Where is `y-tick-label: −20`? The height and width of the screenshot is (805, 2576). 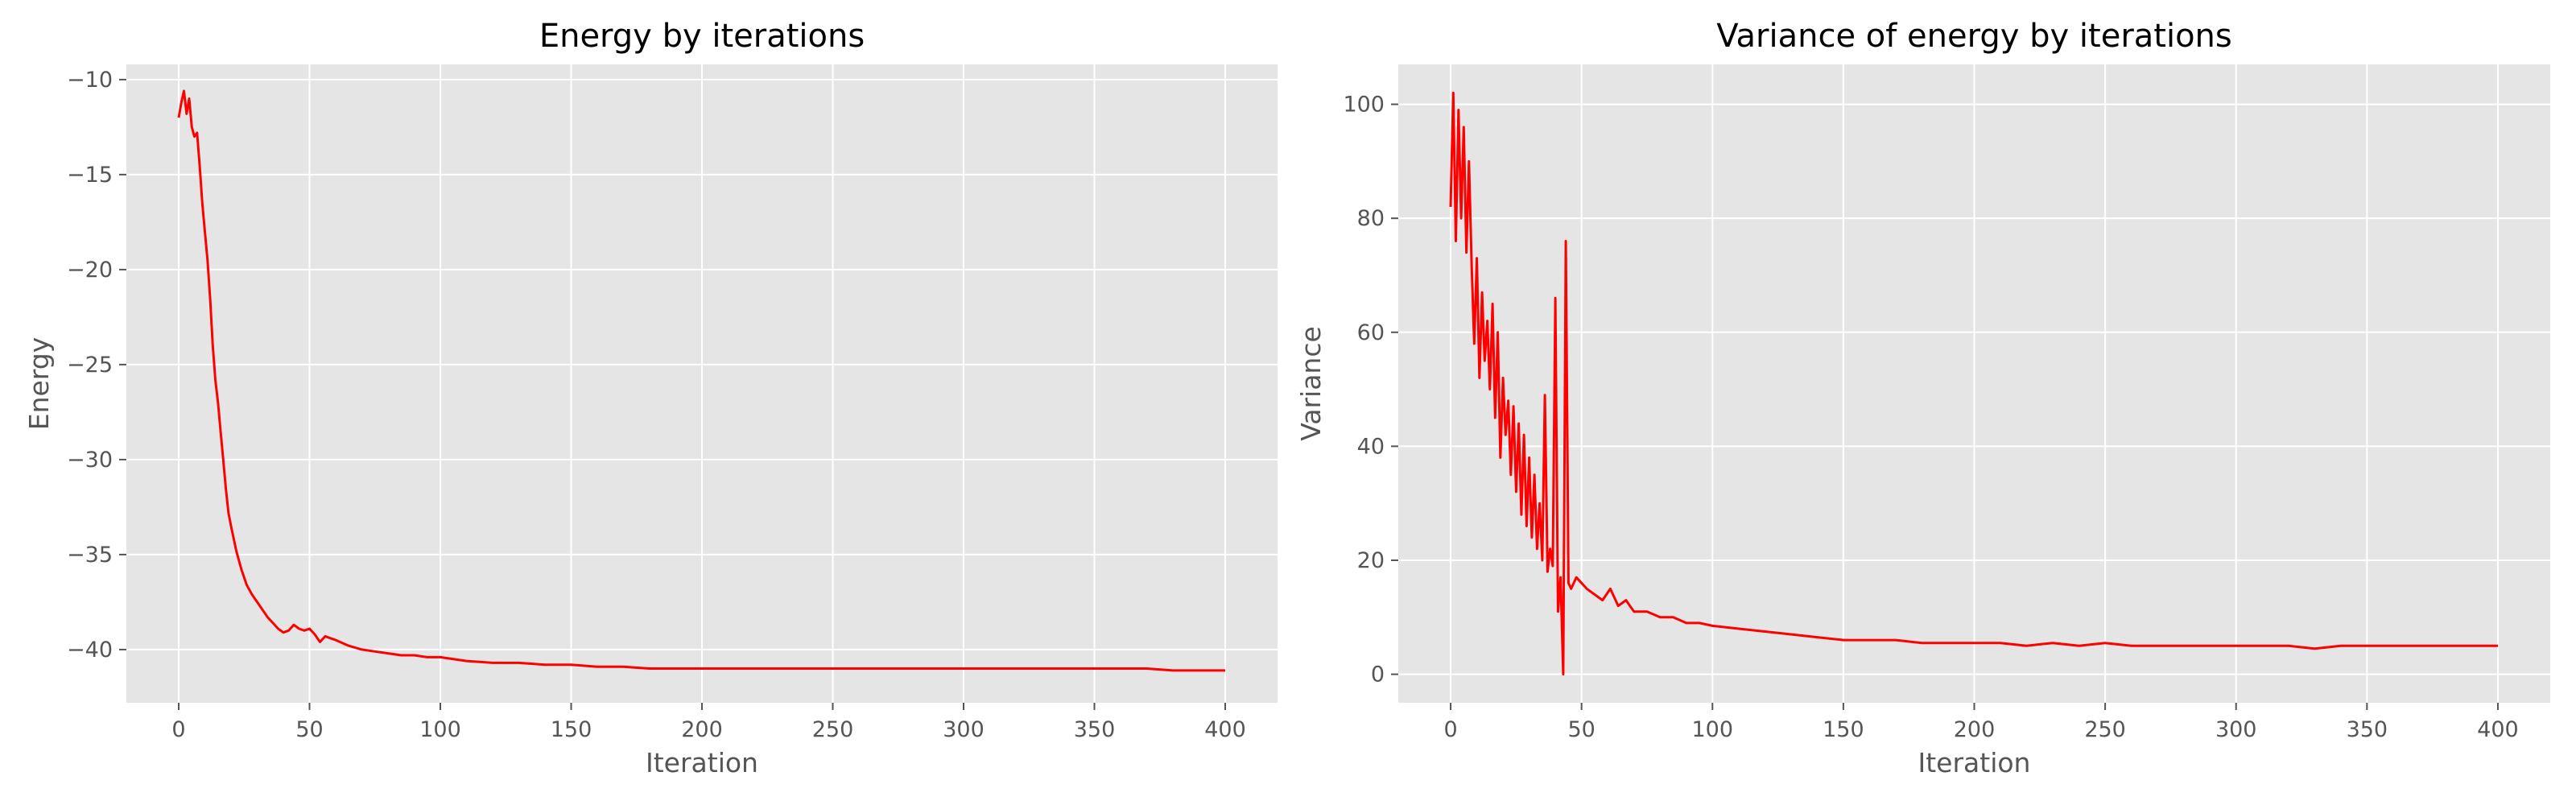 y-tick-label: −20 is located at coordinates (90, 270).